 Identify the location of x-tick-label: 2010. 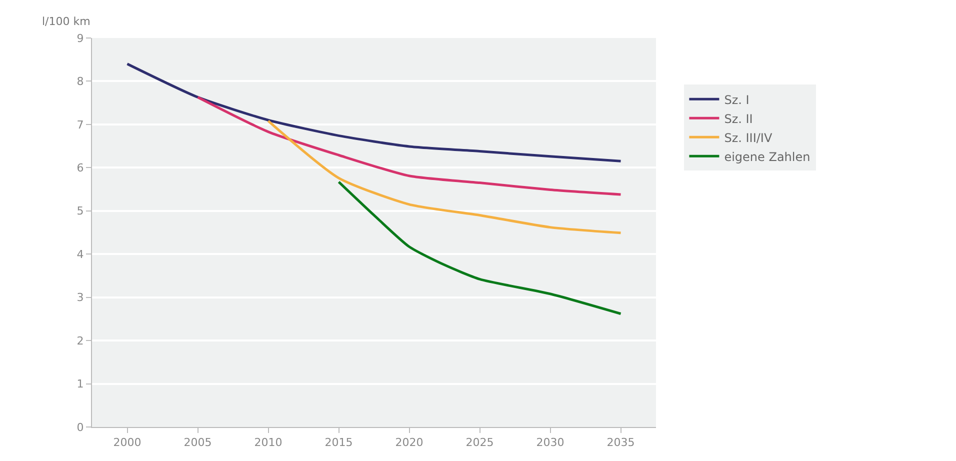
(268, 443).